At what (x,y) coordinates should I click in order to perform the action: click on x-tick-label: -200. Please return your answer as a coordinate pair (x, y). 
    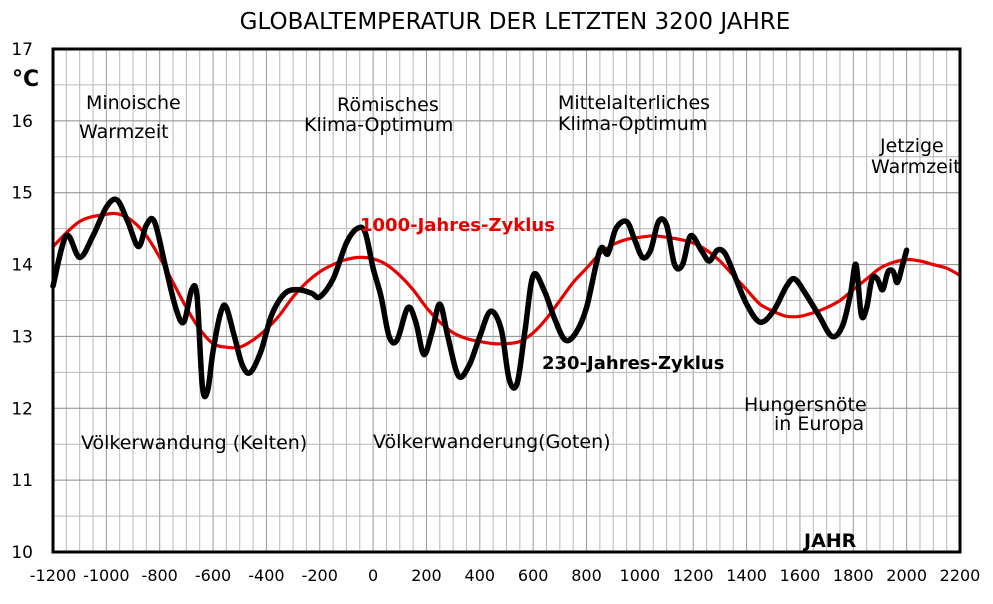
    Looking at the image, I should click on (320, 575).